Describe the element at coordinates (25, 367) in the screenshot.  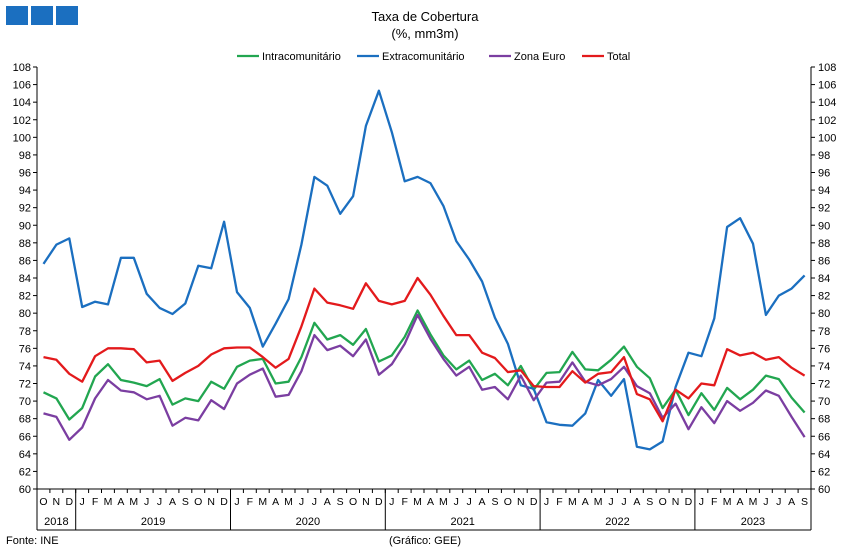
I see `y-tick-label-left: 74` at that location.